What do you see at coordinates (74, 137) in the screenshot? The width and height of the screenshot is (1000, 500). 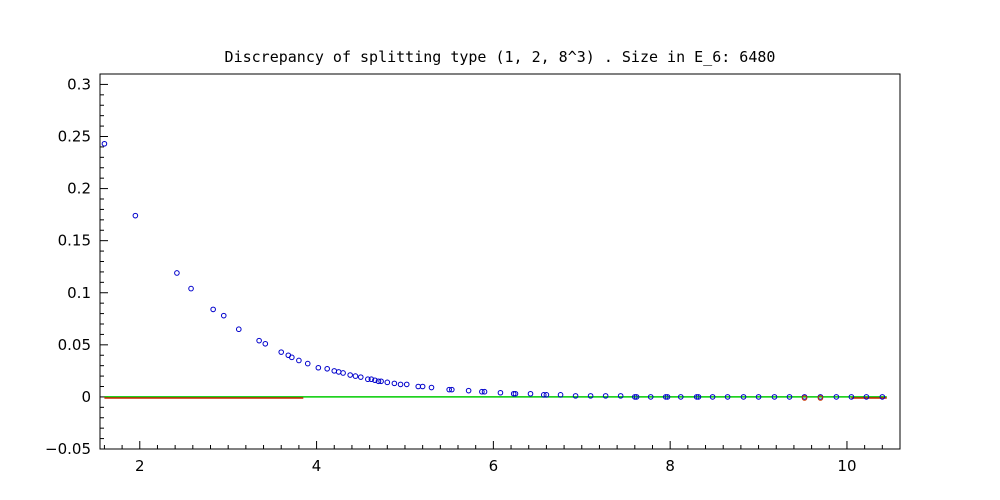 I see `y-tick-label: 0.25` at bounding box center [74, 137].